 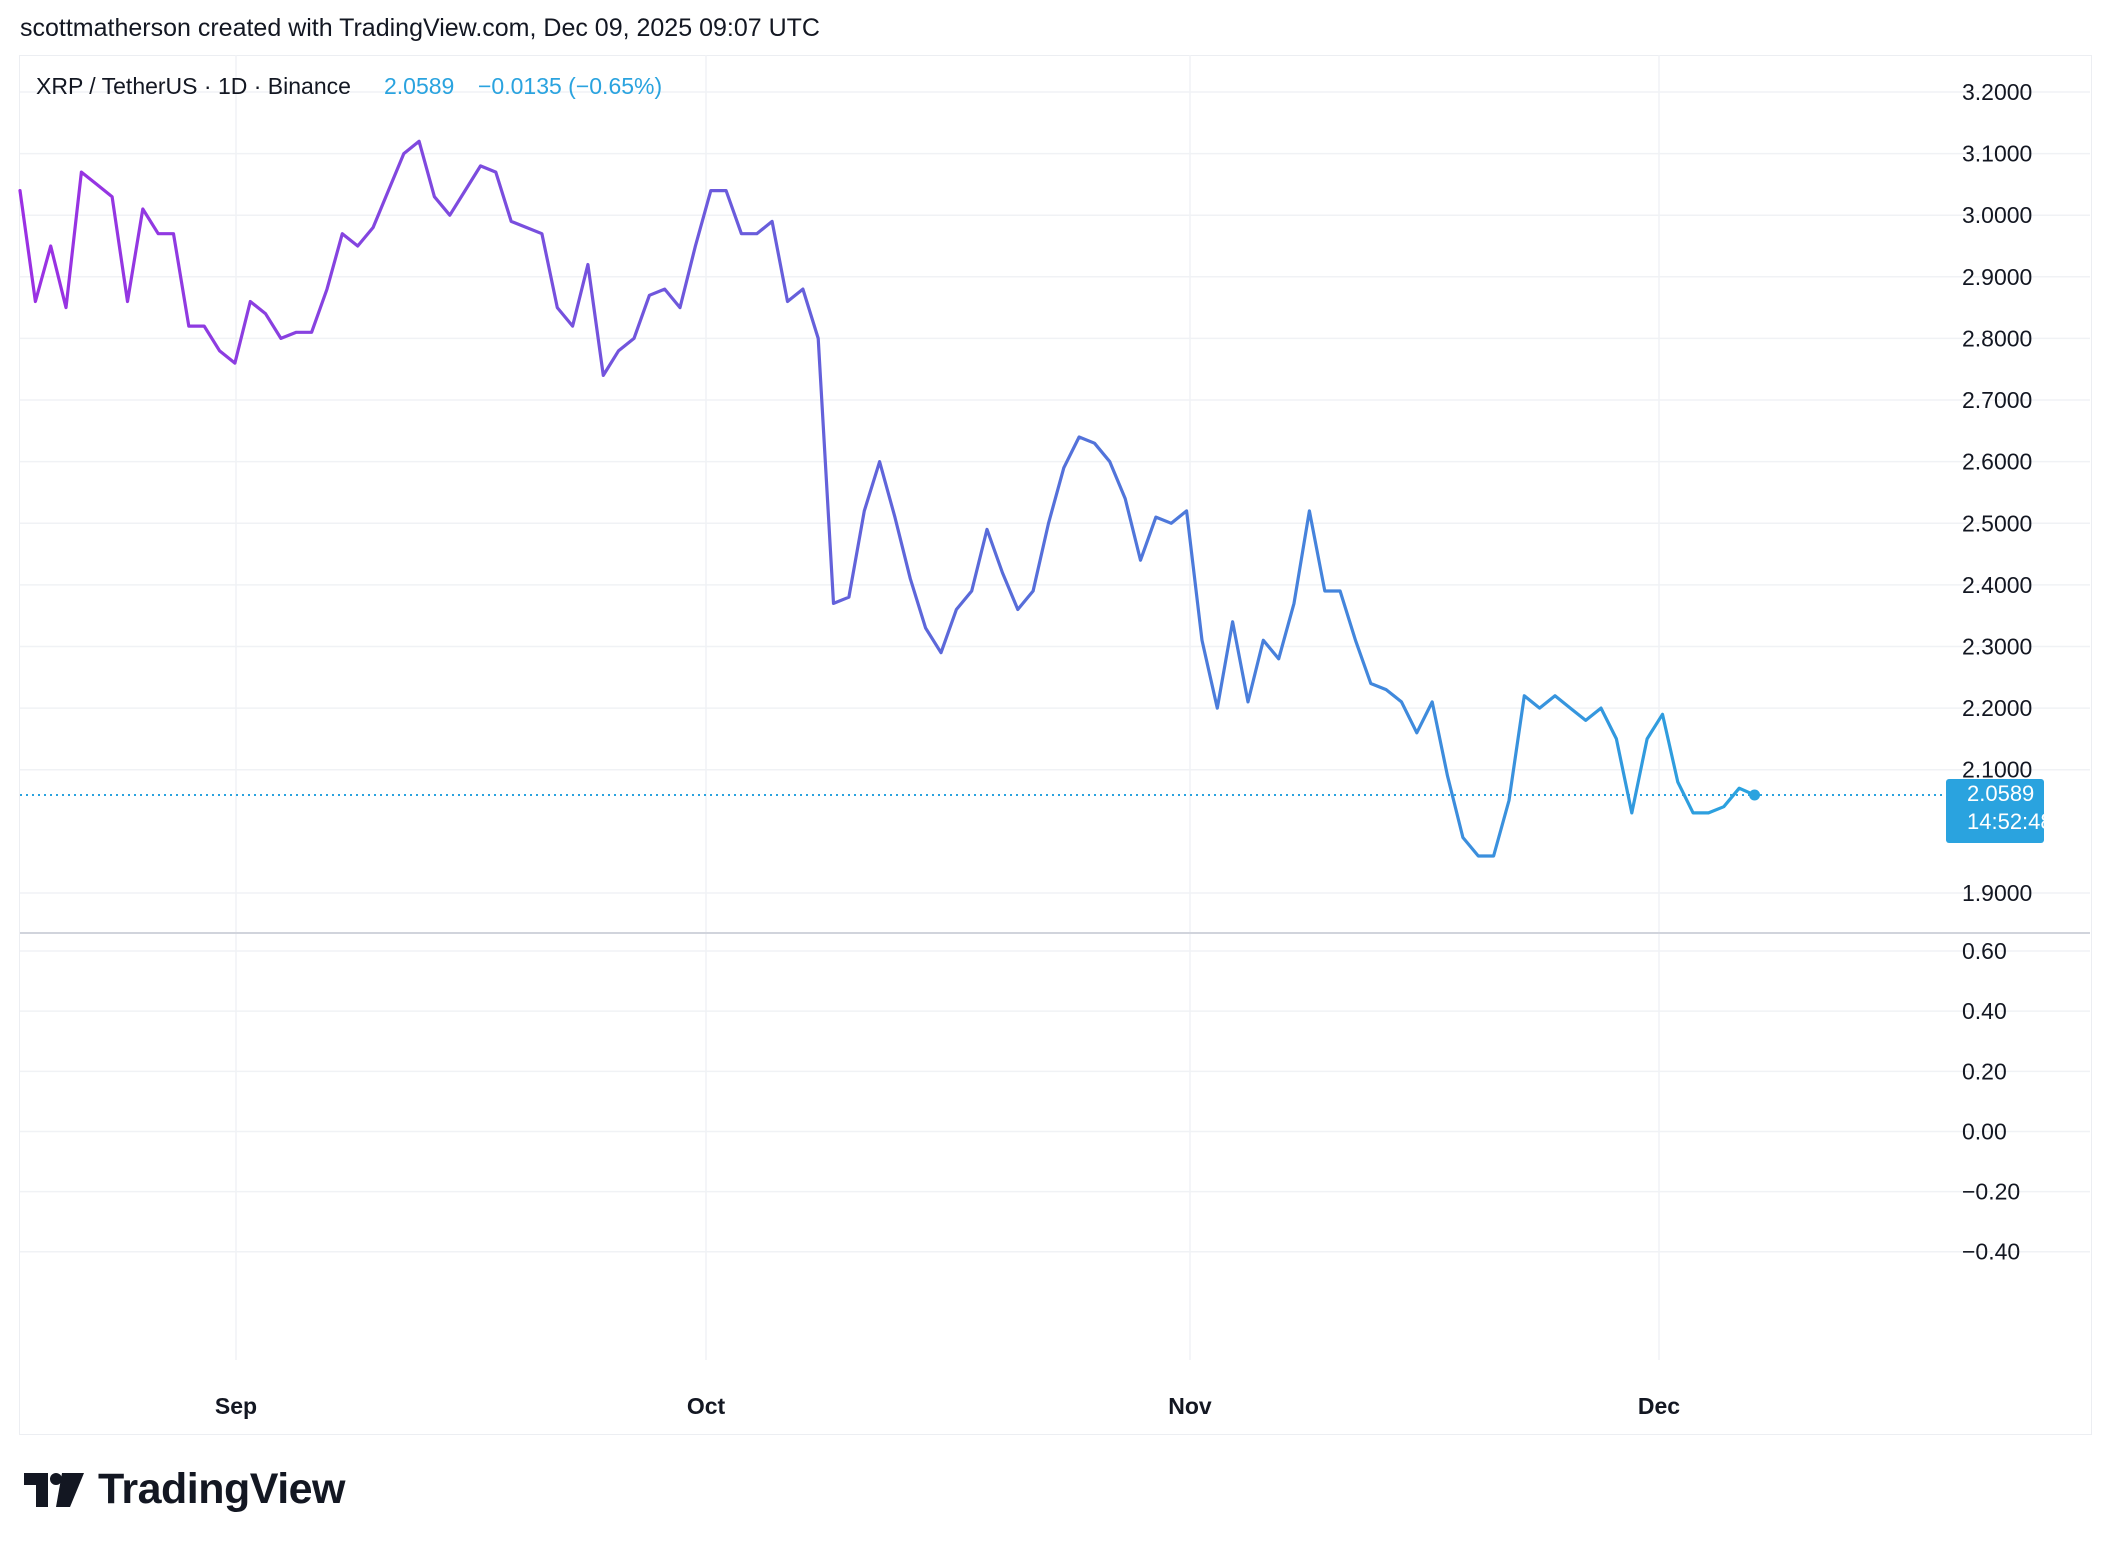 What do you see at coordinates (1997, 708) in the screenshot?
I see `price-tick-label: 2.2000` at bounding box center [1997, 708].